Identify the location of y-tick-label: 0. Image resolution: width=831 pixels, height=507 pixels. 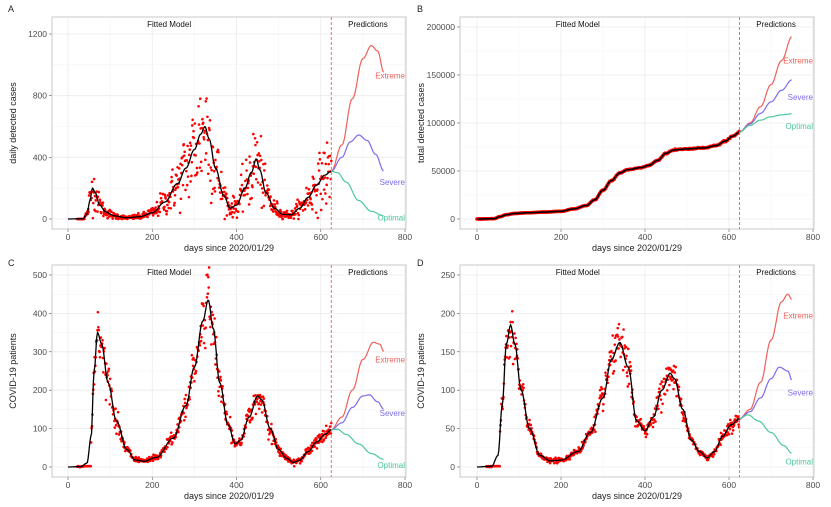
(44, 467).